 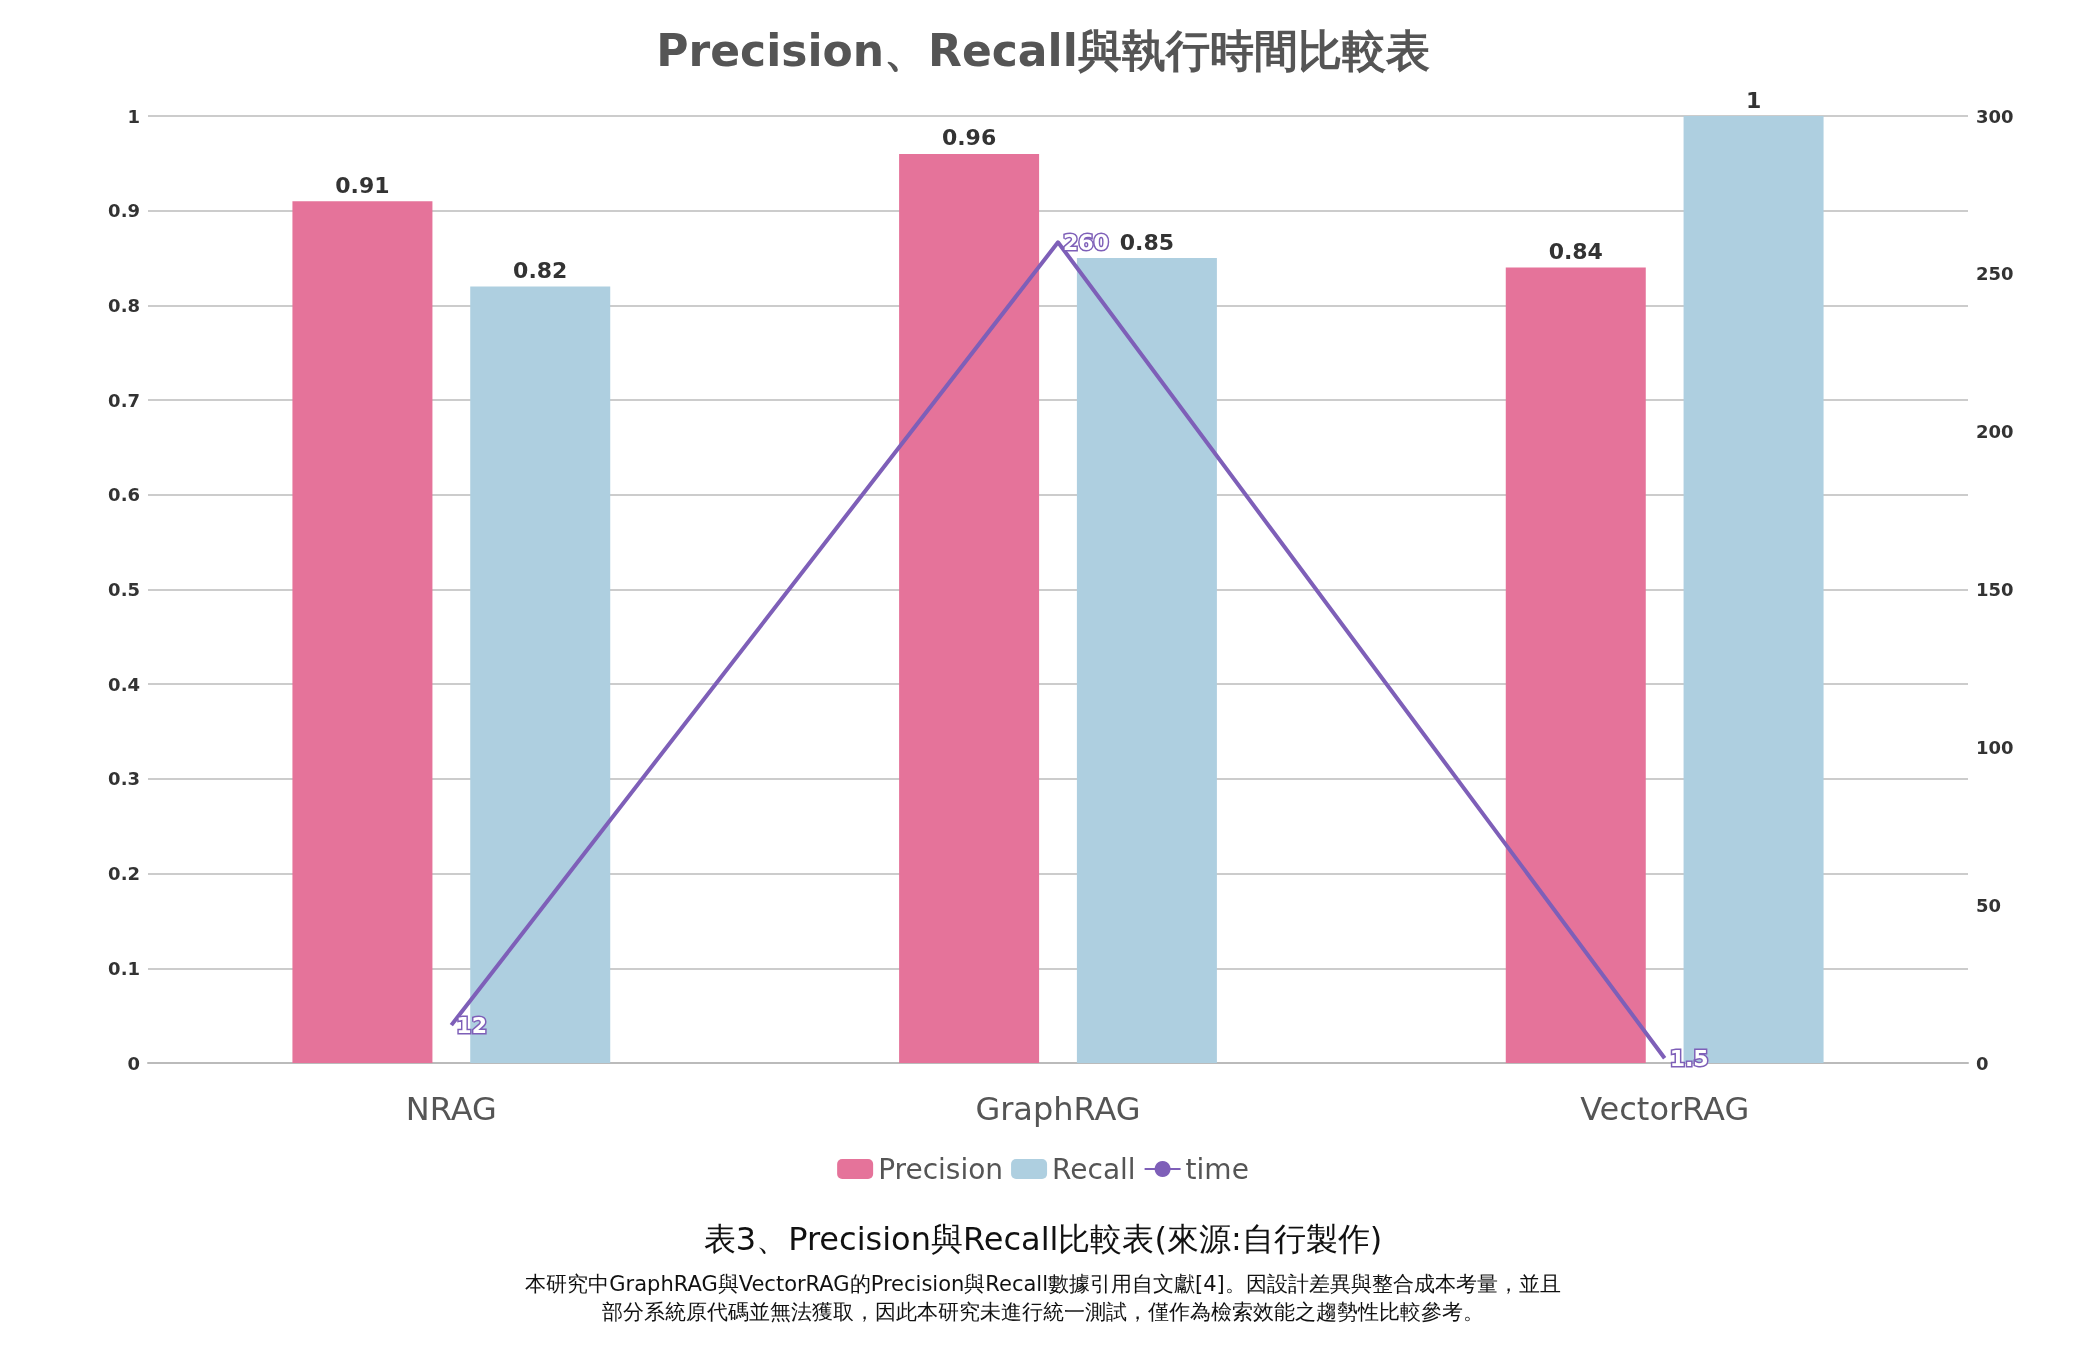 I want to click on data-label: 0.85, so click(x=1147, y=242).